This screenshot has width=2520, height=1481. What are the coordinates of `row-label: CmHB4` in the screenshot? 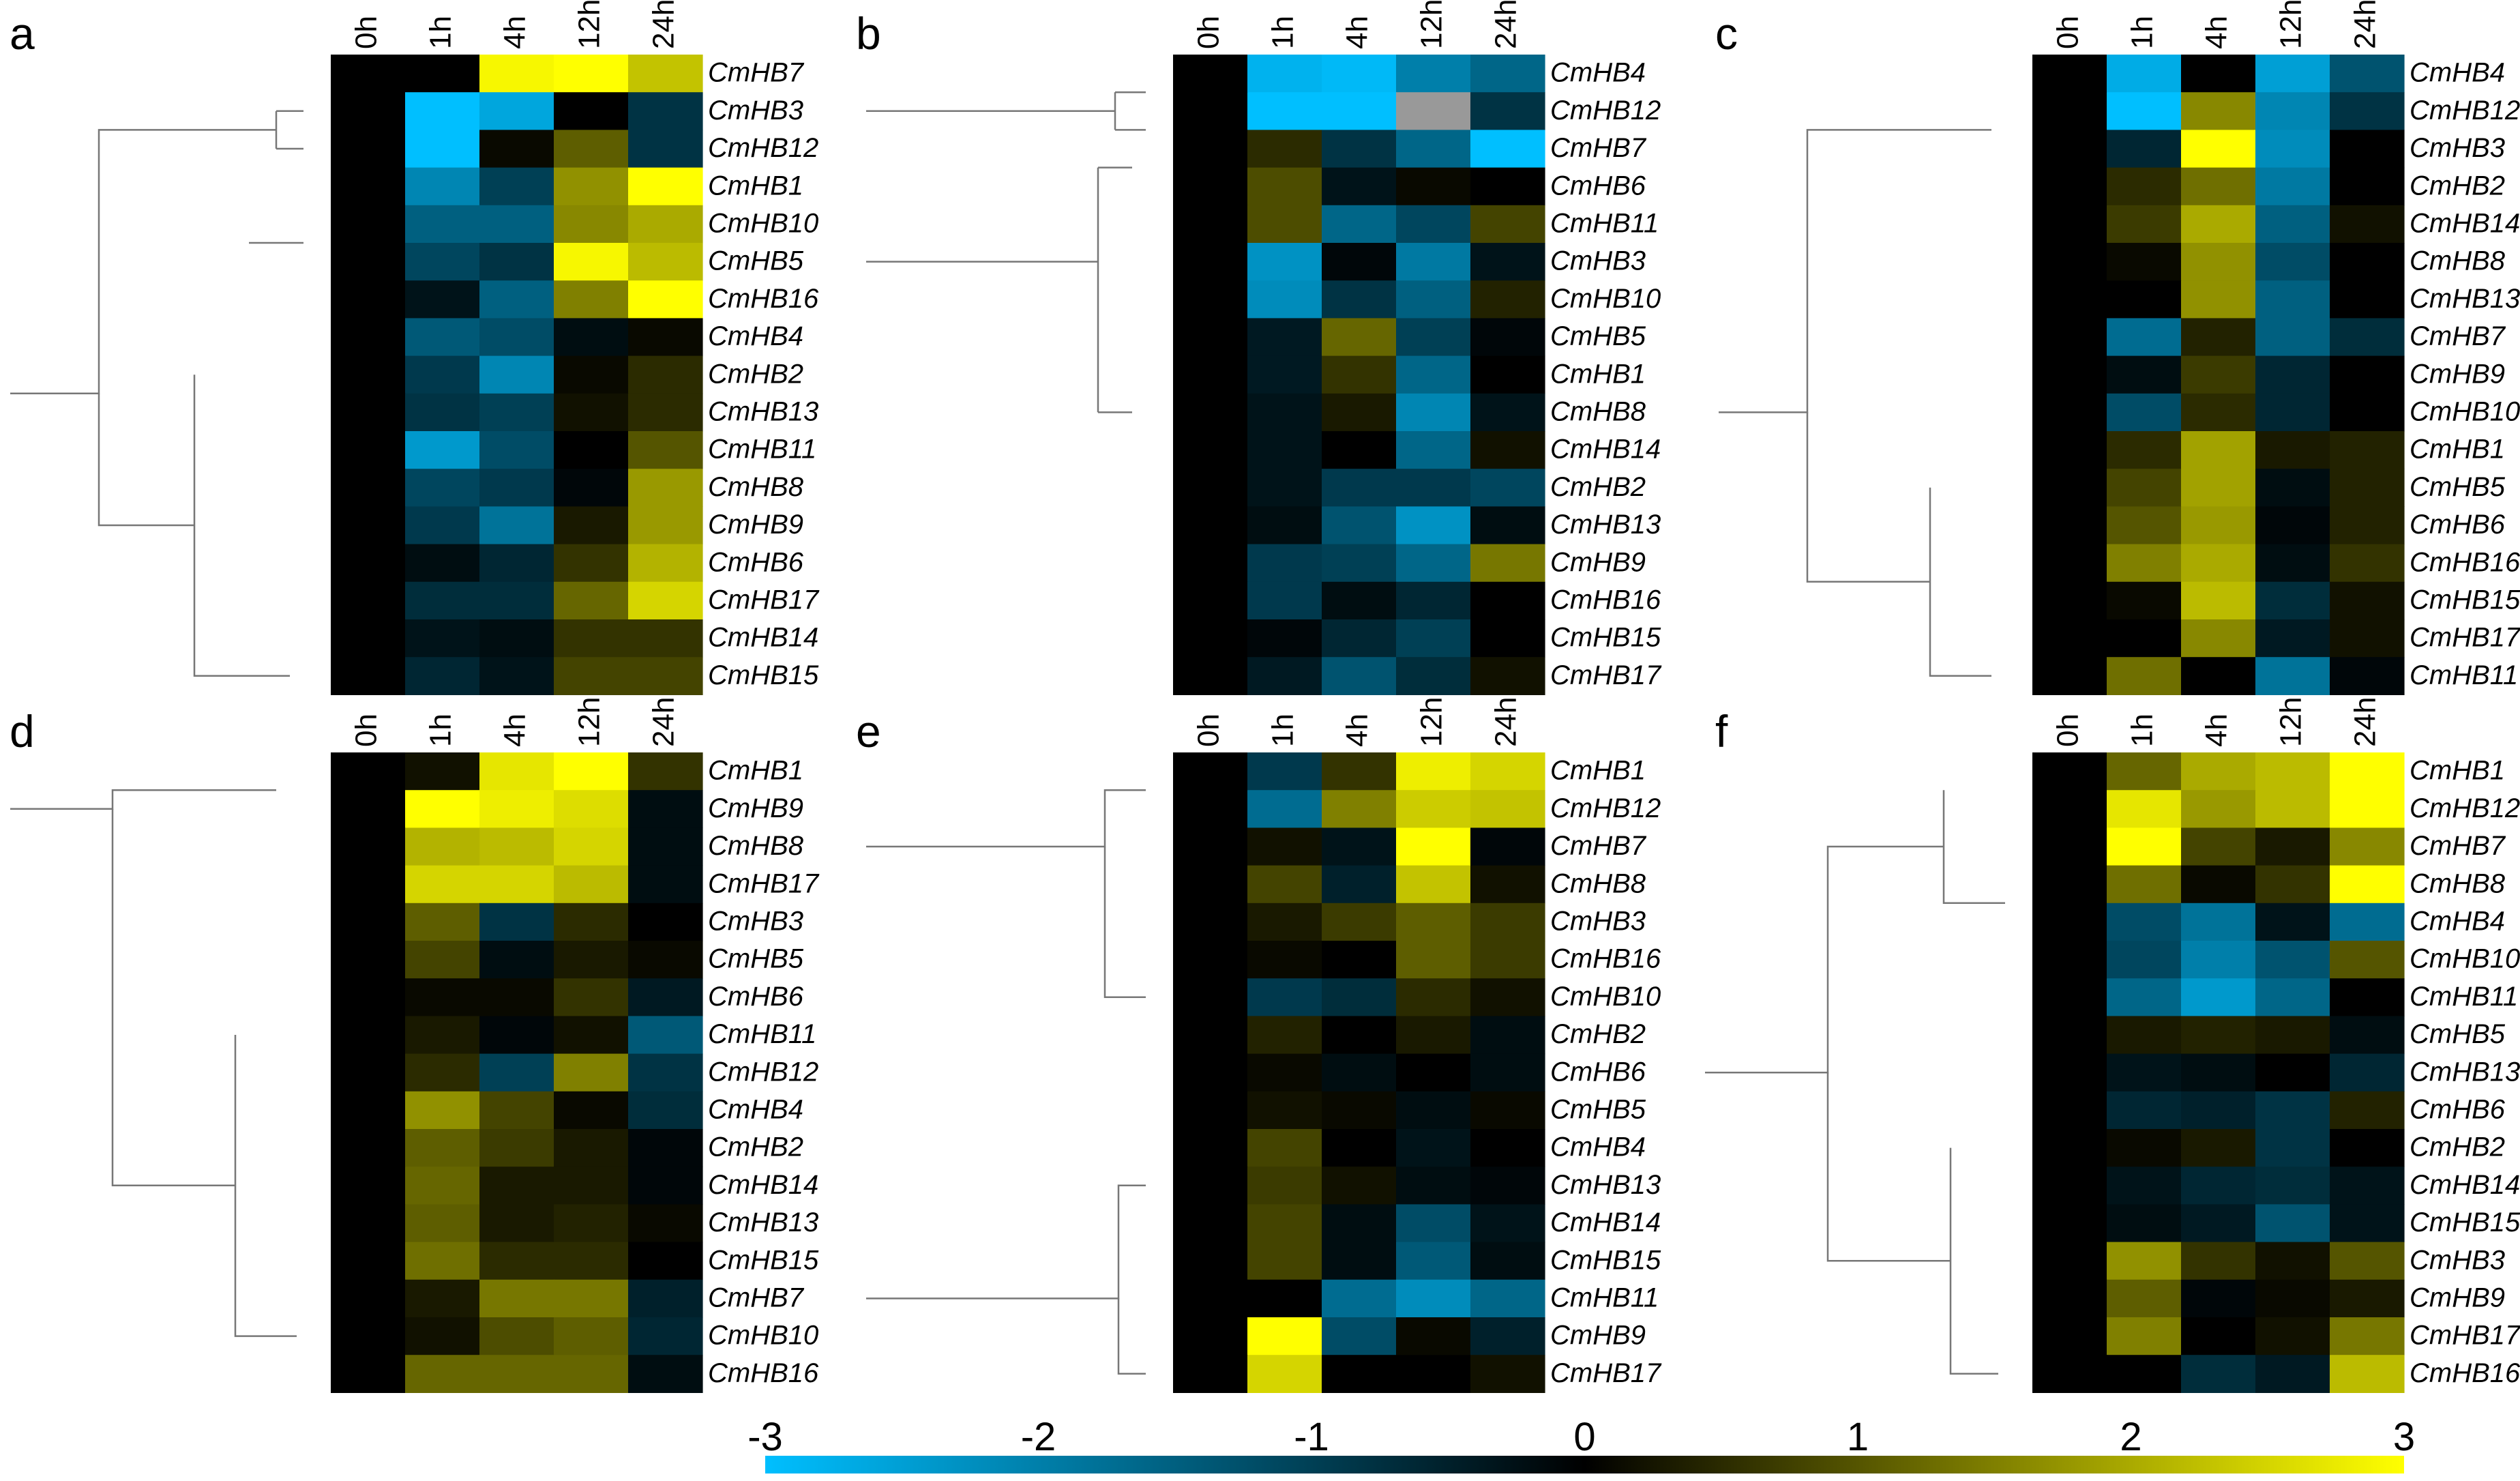 It's located at (755, 336).